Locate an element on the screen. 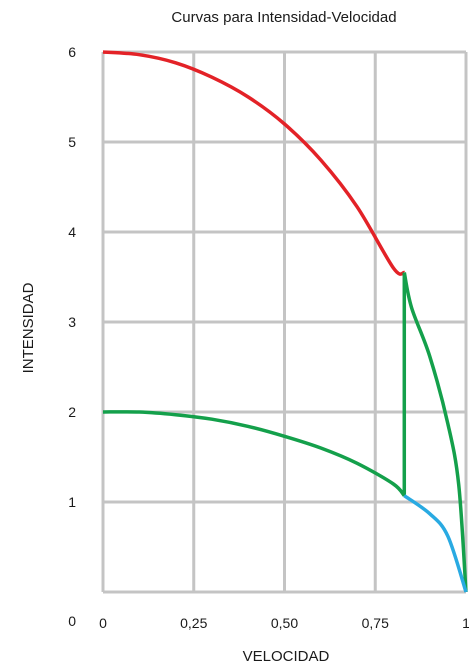 The width and height of the screenshot is (469, 668). y-axis-label: INTENSIDAD is located at coordinates (28, 327).